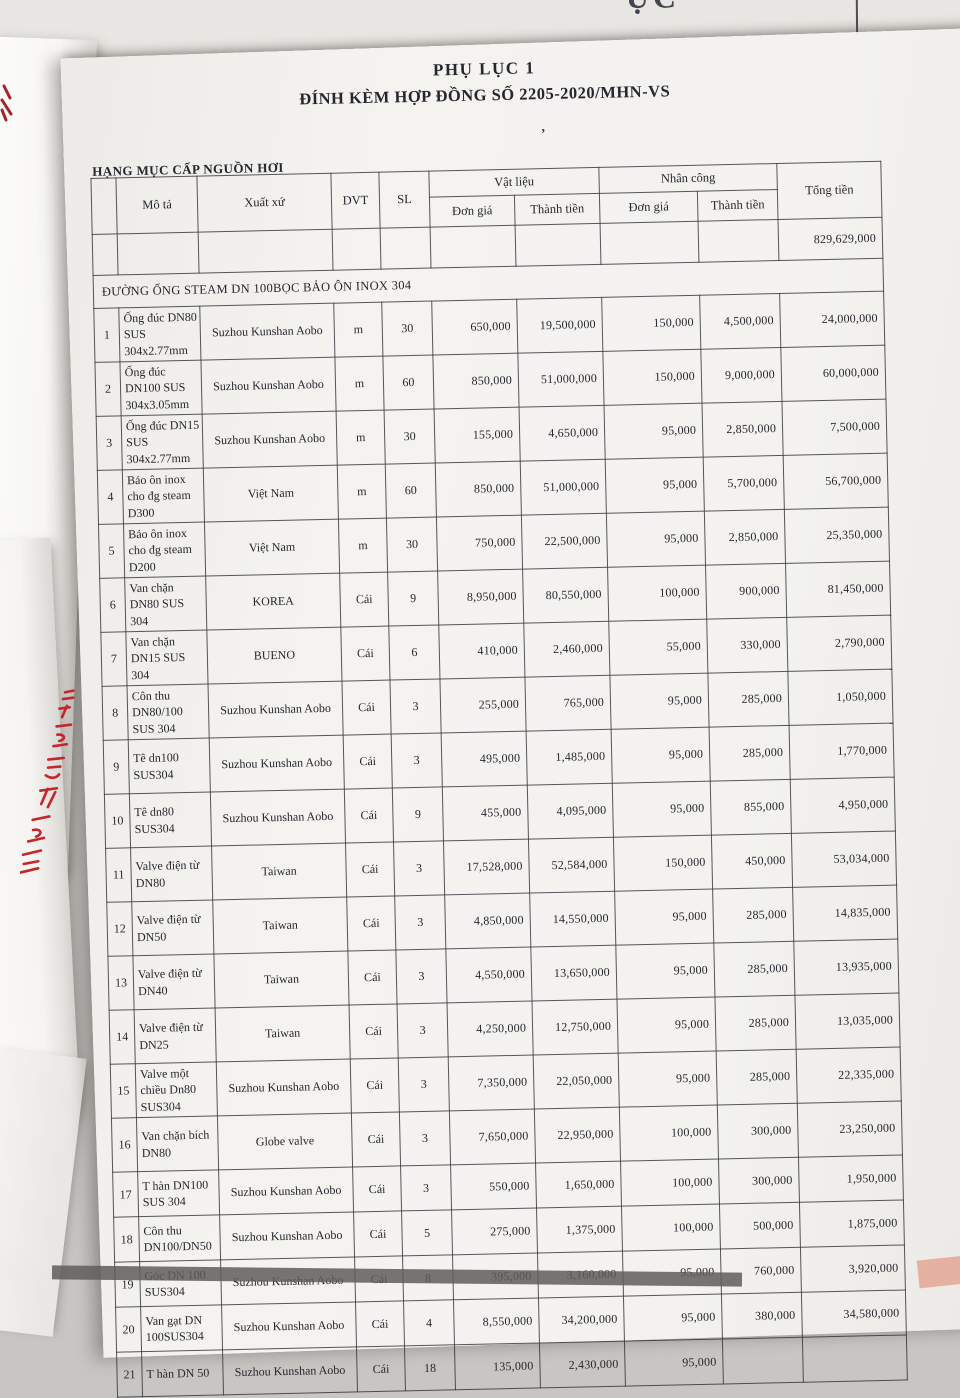 Image resolution: width=960 pixels, height=1398 pixels. What do you see at coordinates (653, 8) in the screenshot?
I see `background-page-text-fragment: ỤC` at bounding box center [653, 8].